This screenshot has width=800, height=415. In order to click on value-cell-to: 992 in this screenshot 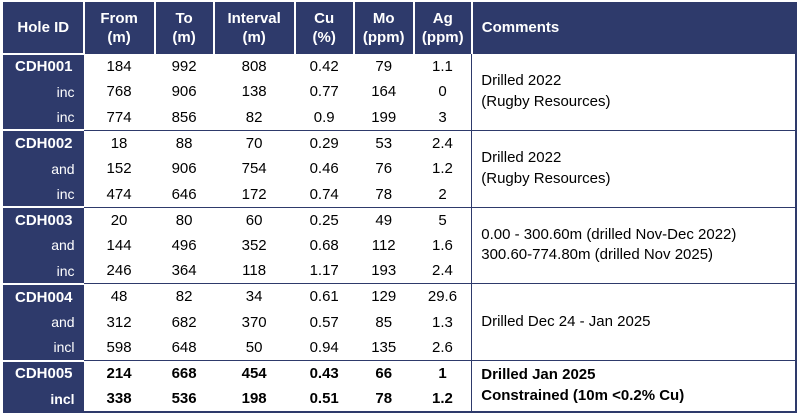, I will do `click(184, 66)`.